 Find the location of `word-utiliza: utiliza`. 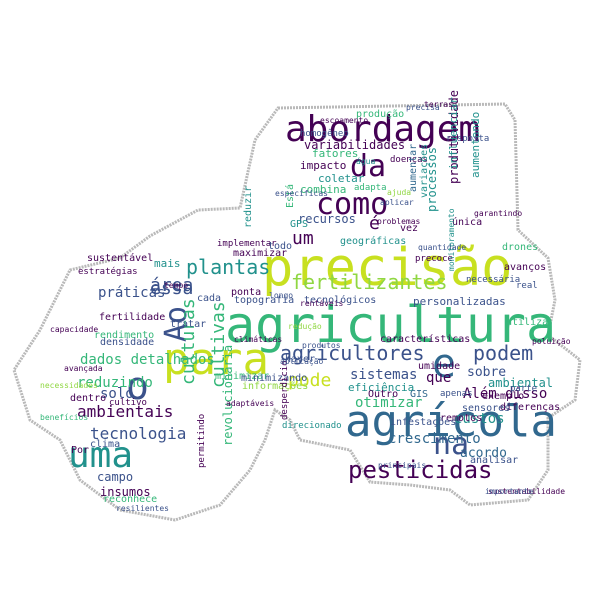

word-utiliza: utiliza is located at coordinates (527, 322).